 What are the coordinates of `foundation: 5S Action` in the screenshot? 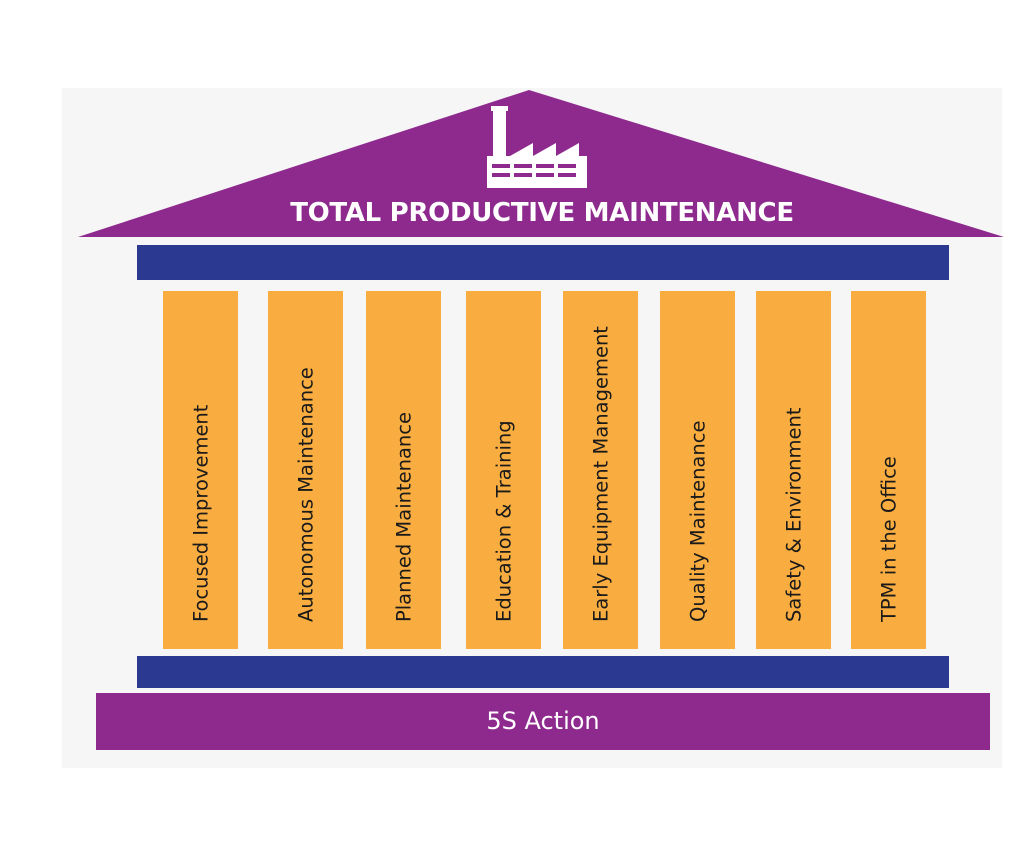 It's located at (543, 721).